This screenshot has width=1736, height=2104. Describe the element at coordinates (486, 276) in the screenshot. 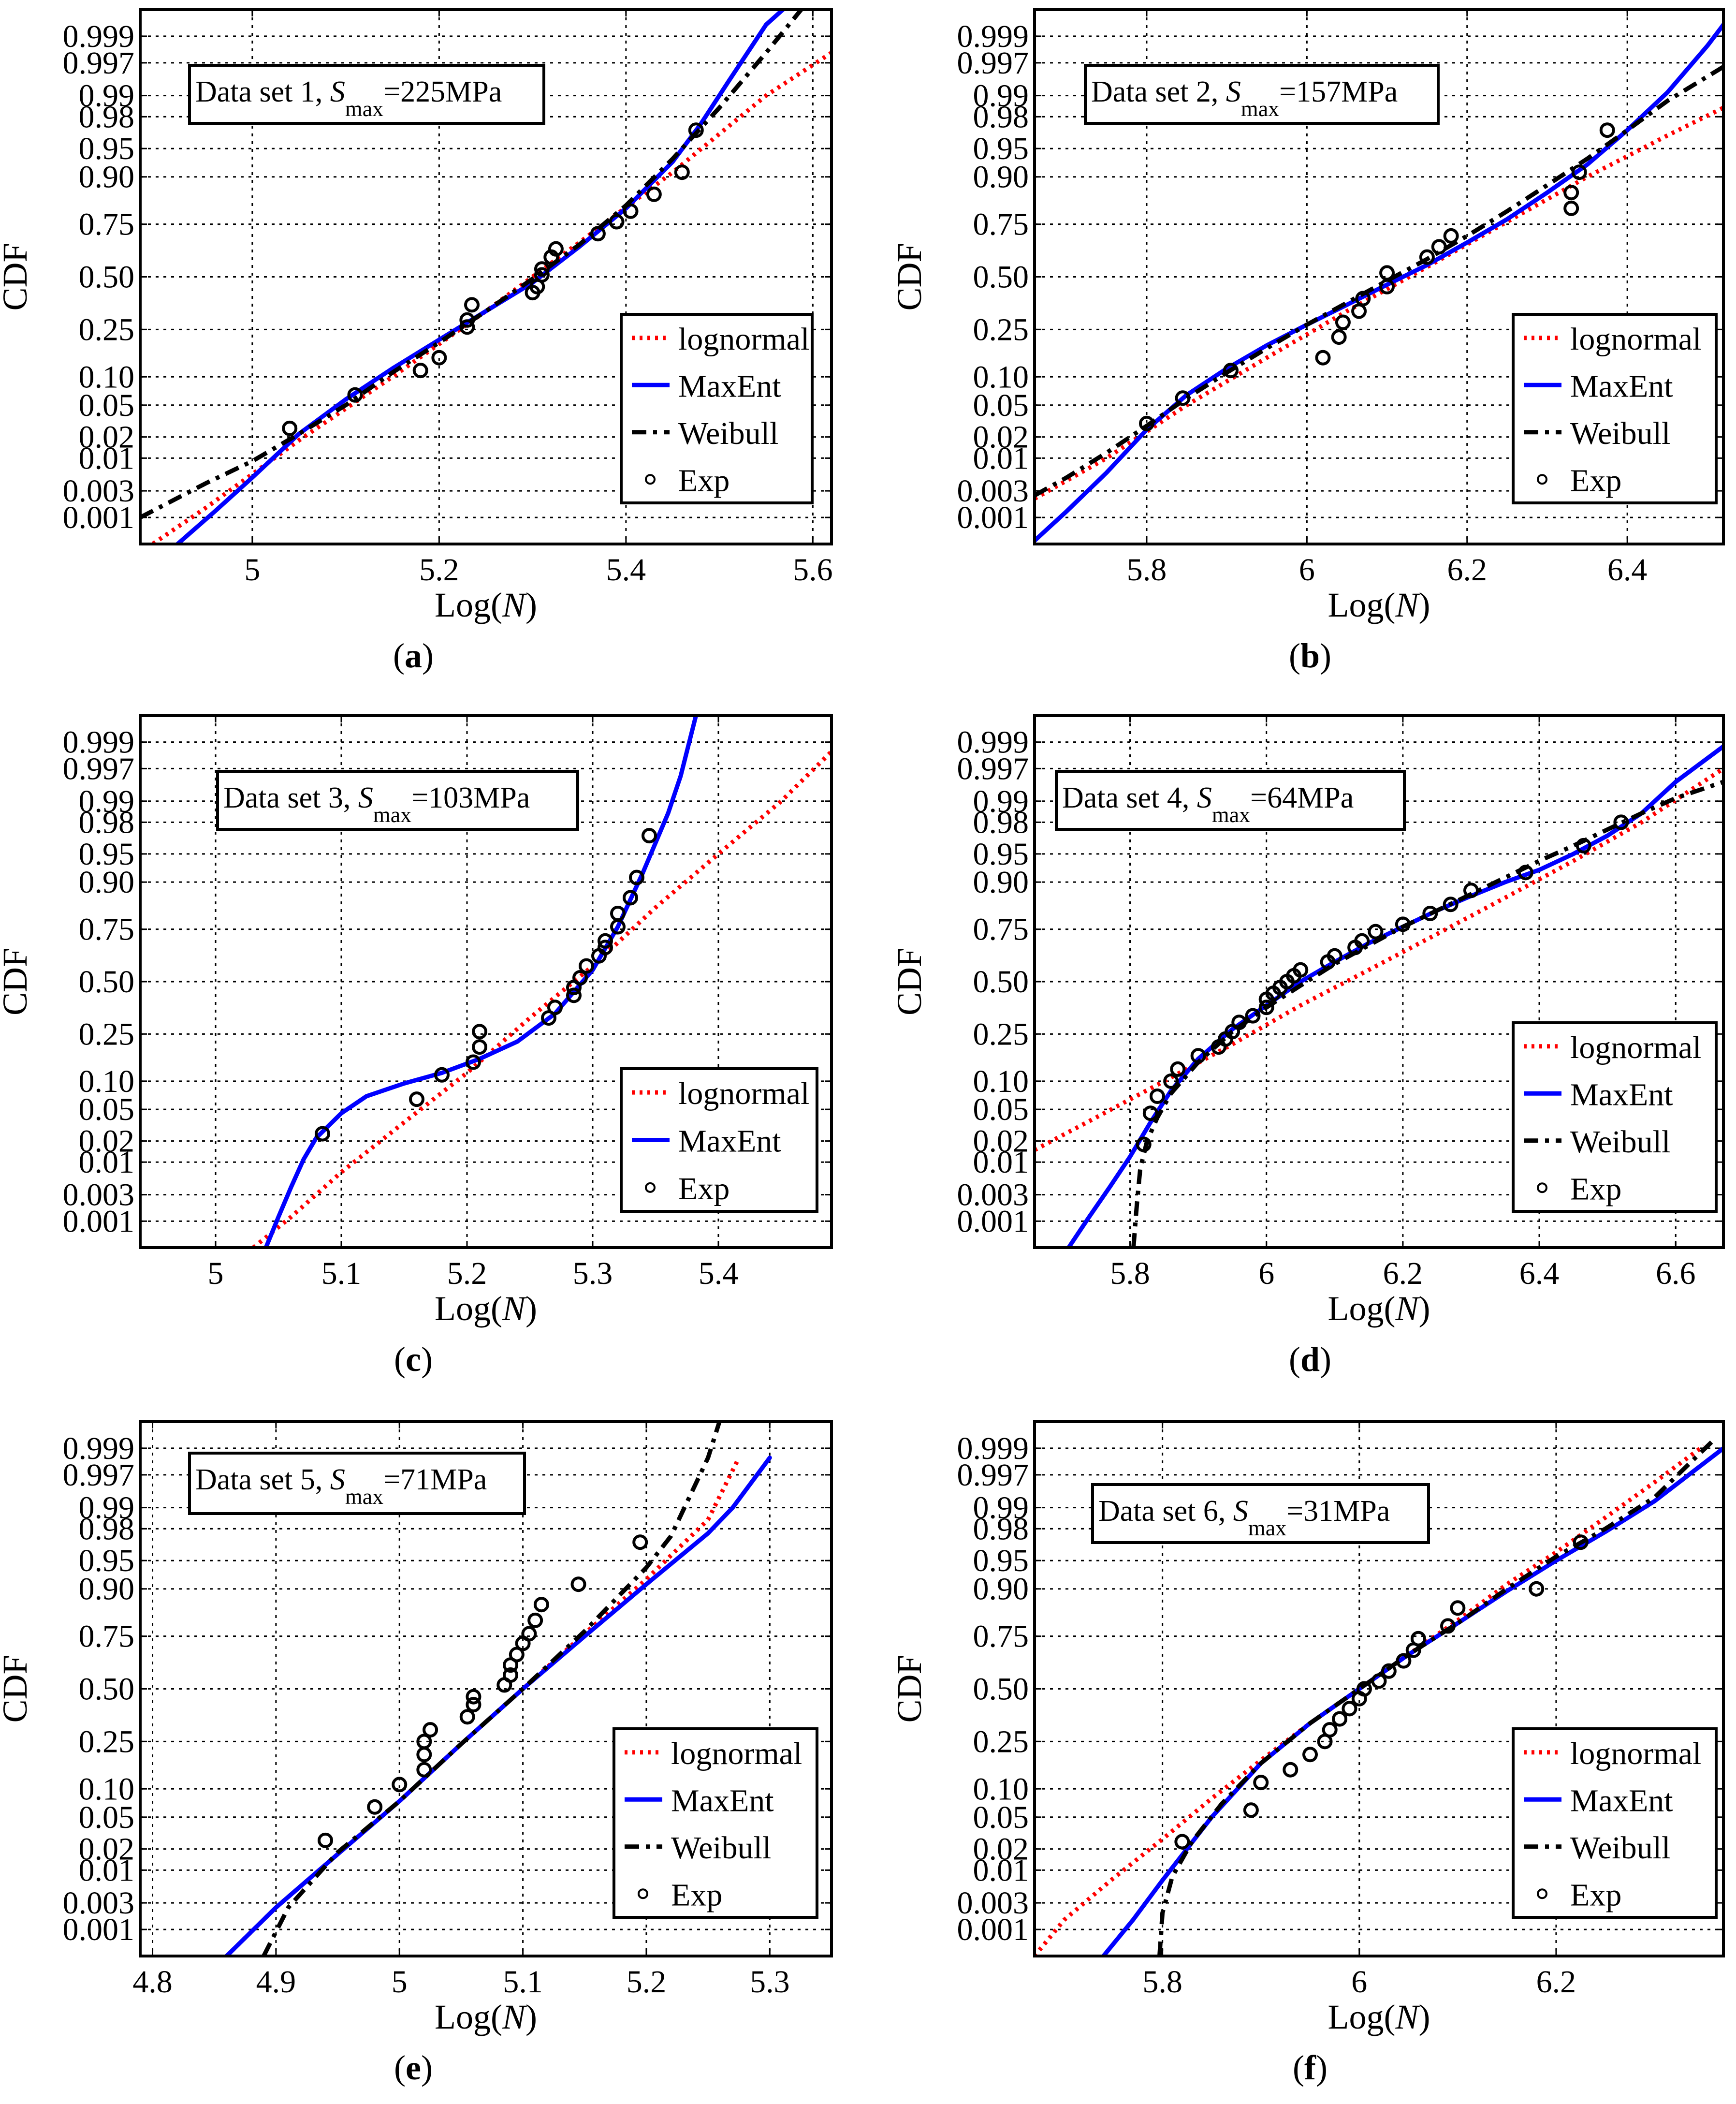

I see `axes-box` at that location.